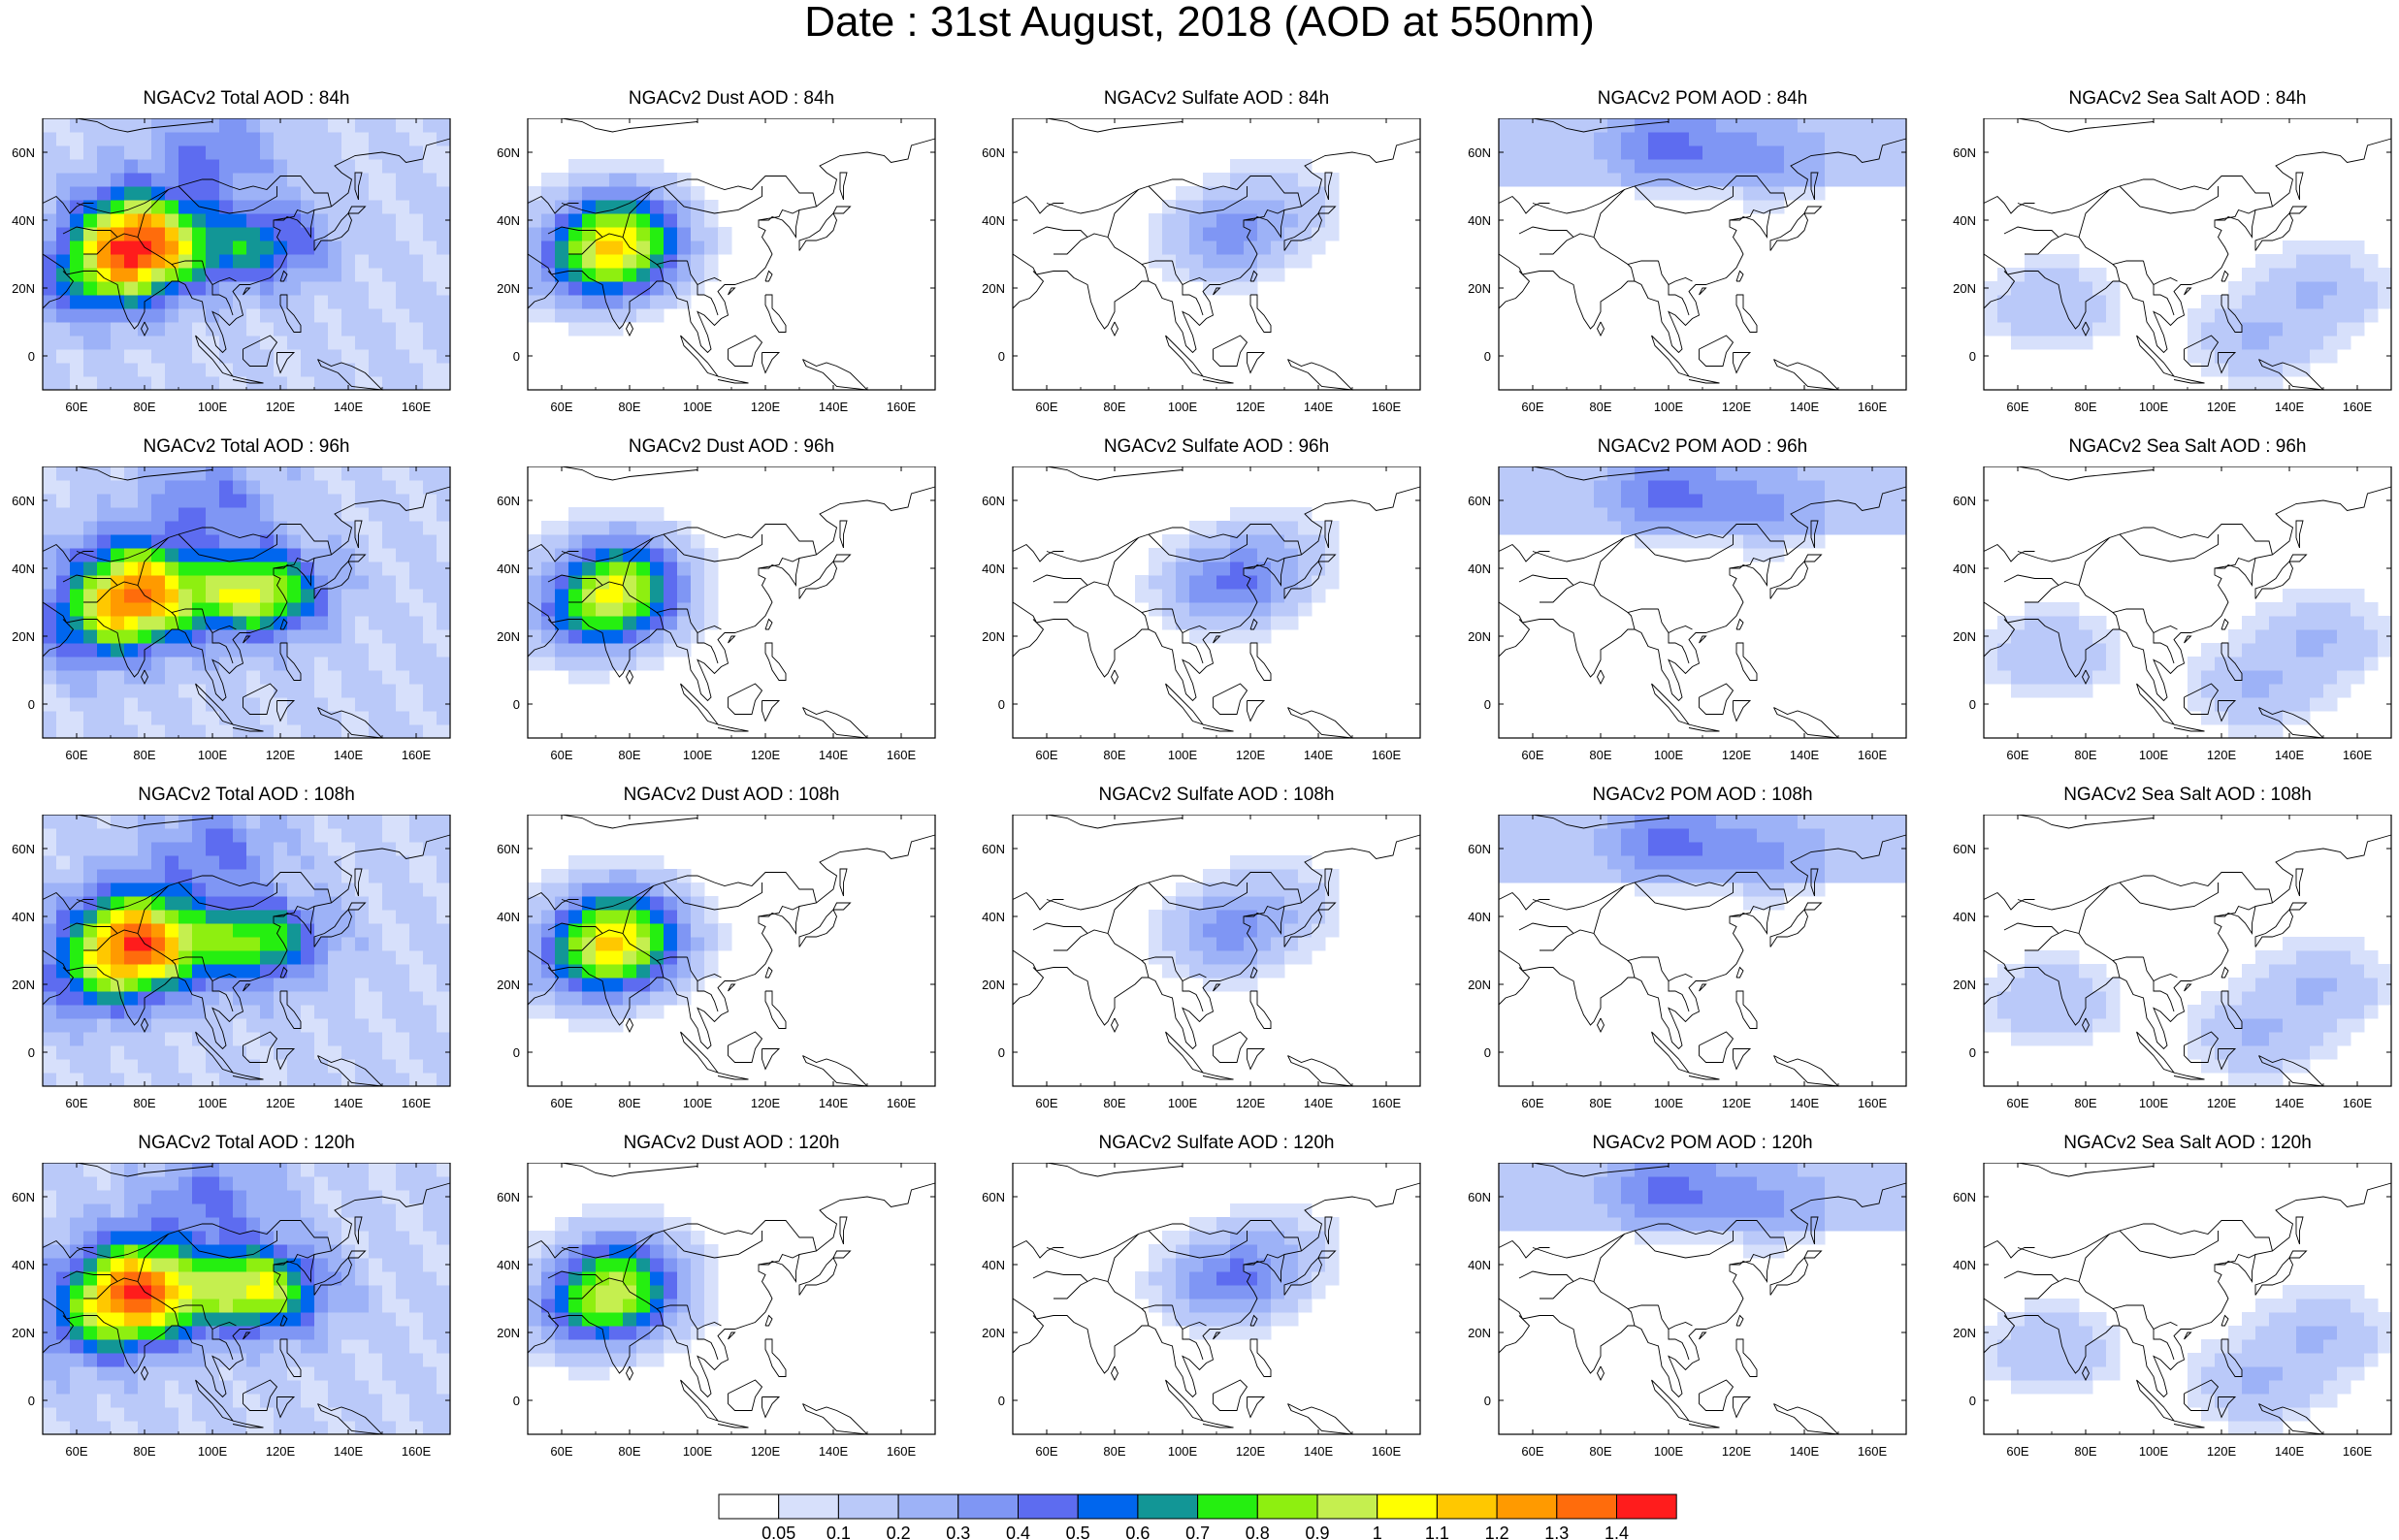 The height and width of the screenshot is (1540, 2399). What do you see at coordinates (2154, 755) in the screenshot?
I see `lon-label: 100E` at bounding box center [2154, 755].